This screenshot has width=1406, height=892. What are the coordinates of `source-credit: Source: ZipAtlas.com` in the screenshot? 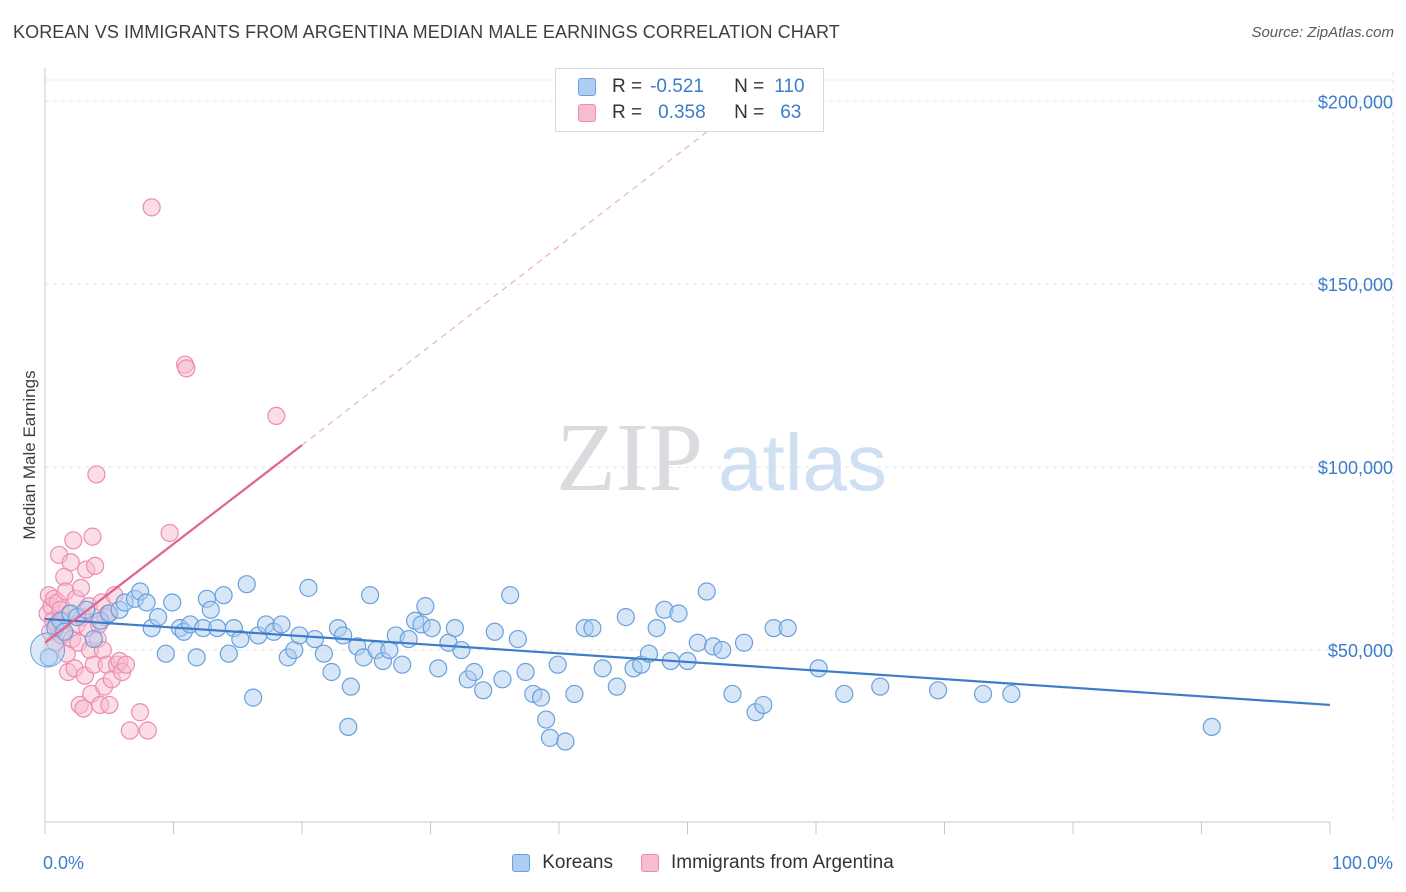 It's located at (1322, 32).